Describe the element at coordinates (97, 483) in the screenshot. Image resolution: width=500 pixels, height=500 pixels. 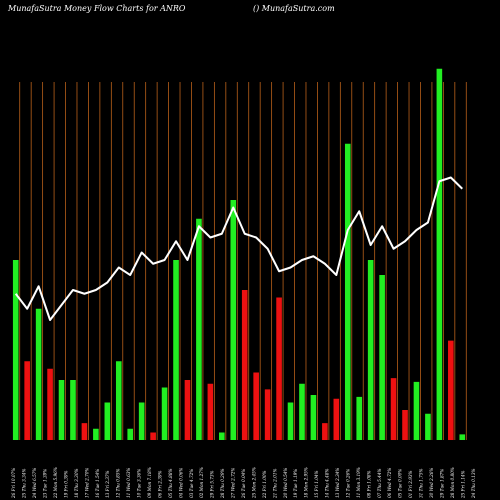
I see `x-tick-label: 16 Tue 1.54%` at that location.